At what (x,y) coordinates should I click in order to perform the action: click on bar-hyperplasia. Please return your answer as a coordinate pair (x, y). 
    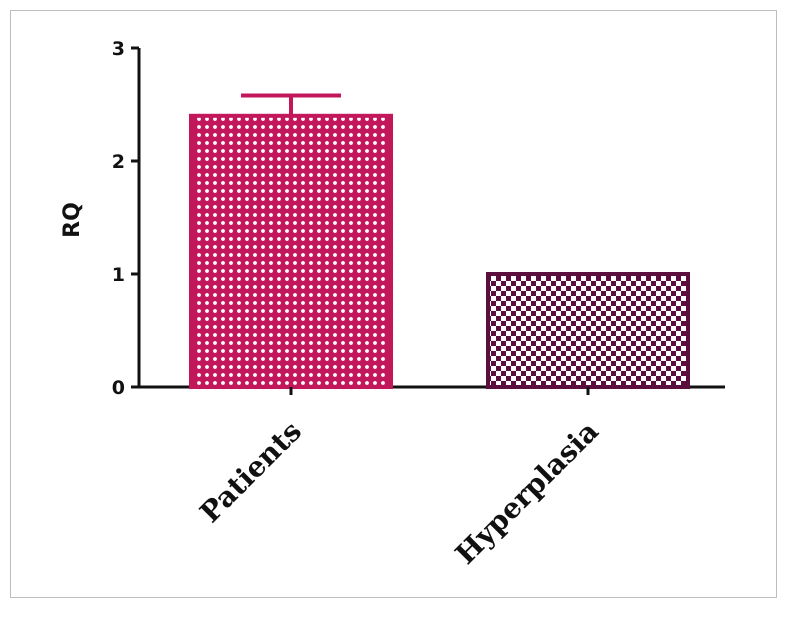
    Looking at the image, I should click on (588, 330).